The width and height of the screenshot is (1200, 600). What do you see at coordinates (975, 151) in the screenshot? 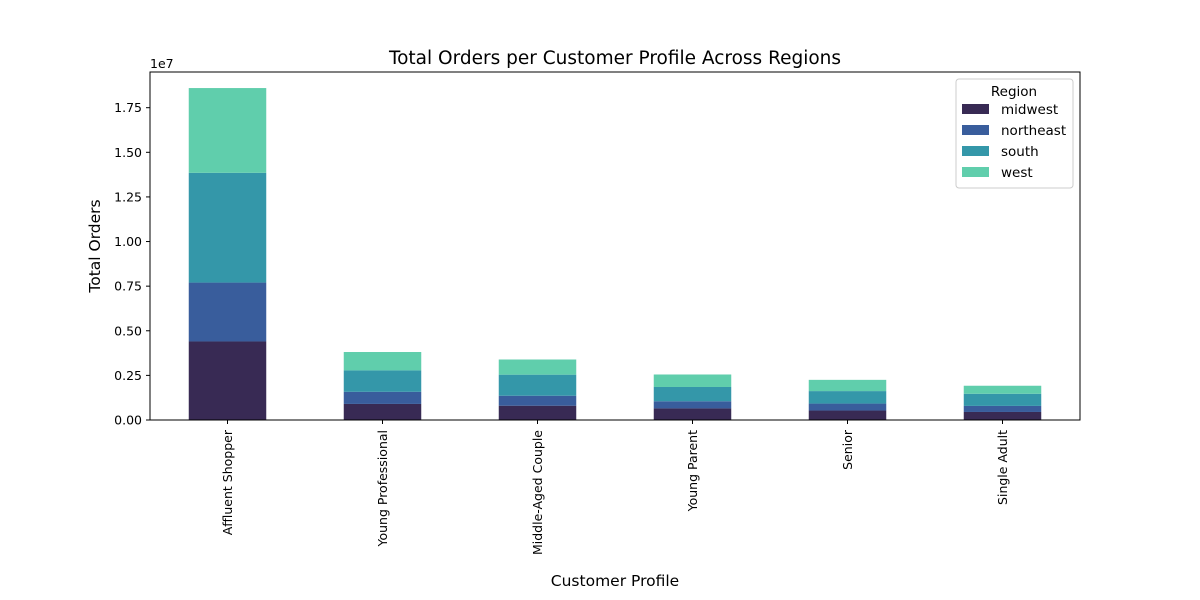
I see `legend-swatch-south` at bounding box center [975, 151].